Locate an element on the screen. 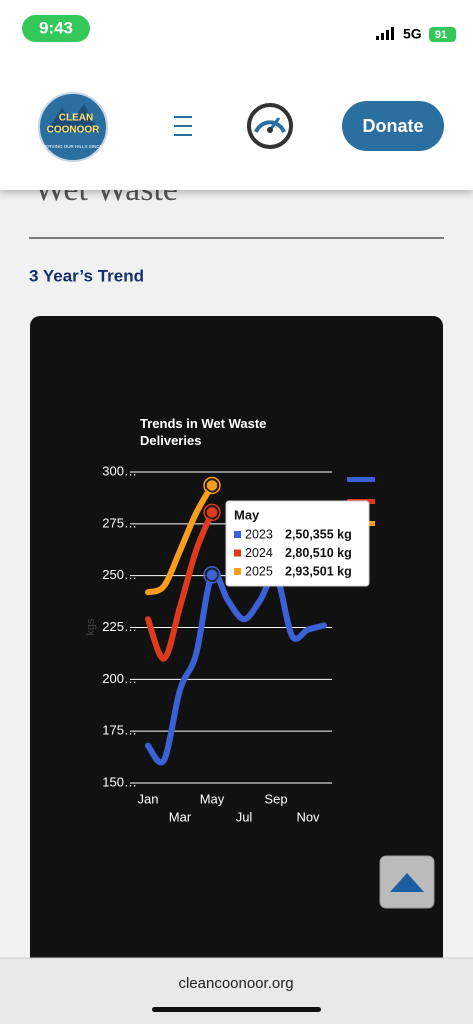 This screenshot has height=1024, width=473. browser-bar is located at coordinates (236, 991).